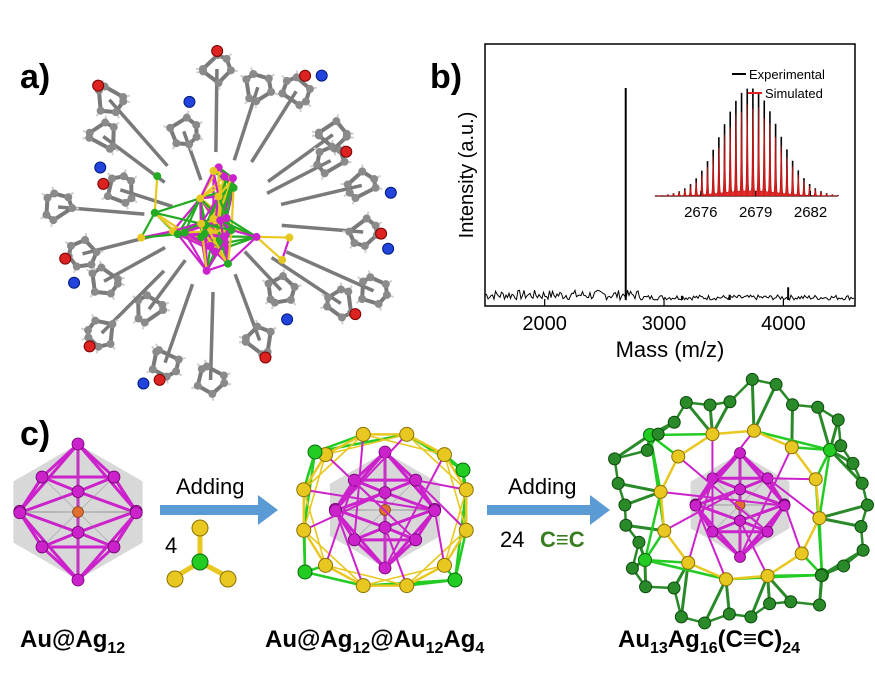 This screenshot has width=875, height=675. I want to click on panel-label-c: c), so click(35, 434).